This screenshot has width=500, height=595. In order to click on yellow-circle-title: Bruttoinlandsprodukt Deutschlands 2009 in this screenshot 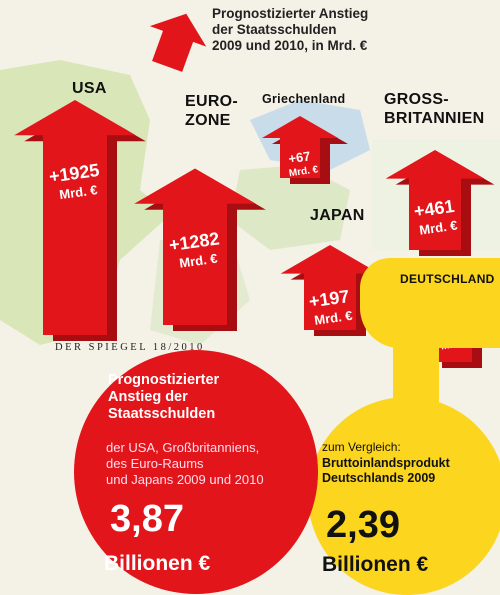, I will do `click(386, 470)`.